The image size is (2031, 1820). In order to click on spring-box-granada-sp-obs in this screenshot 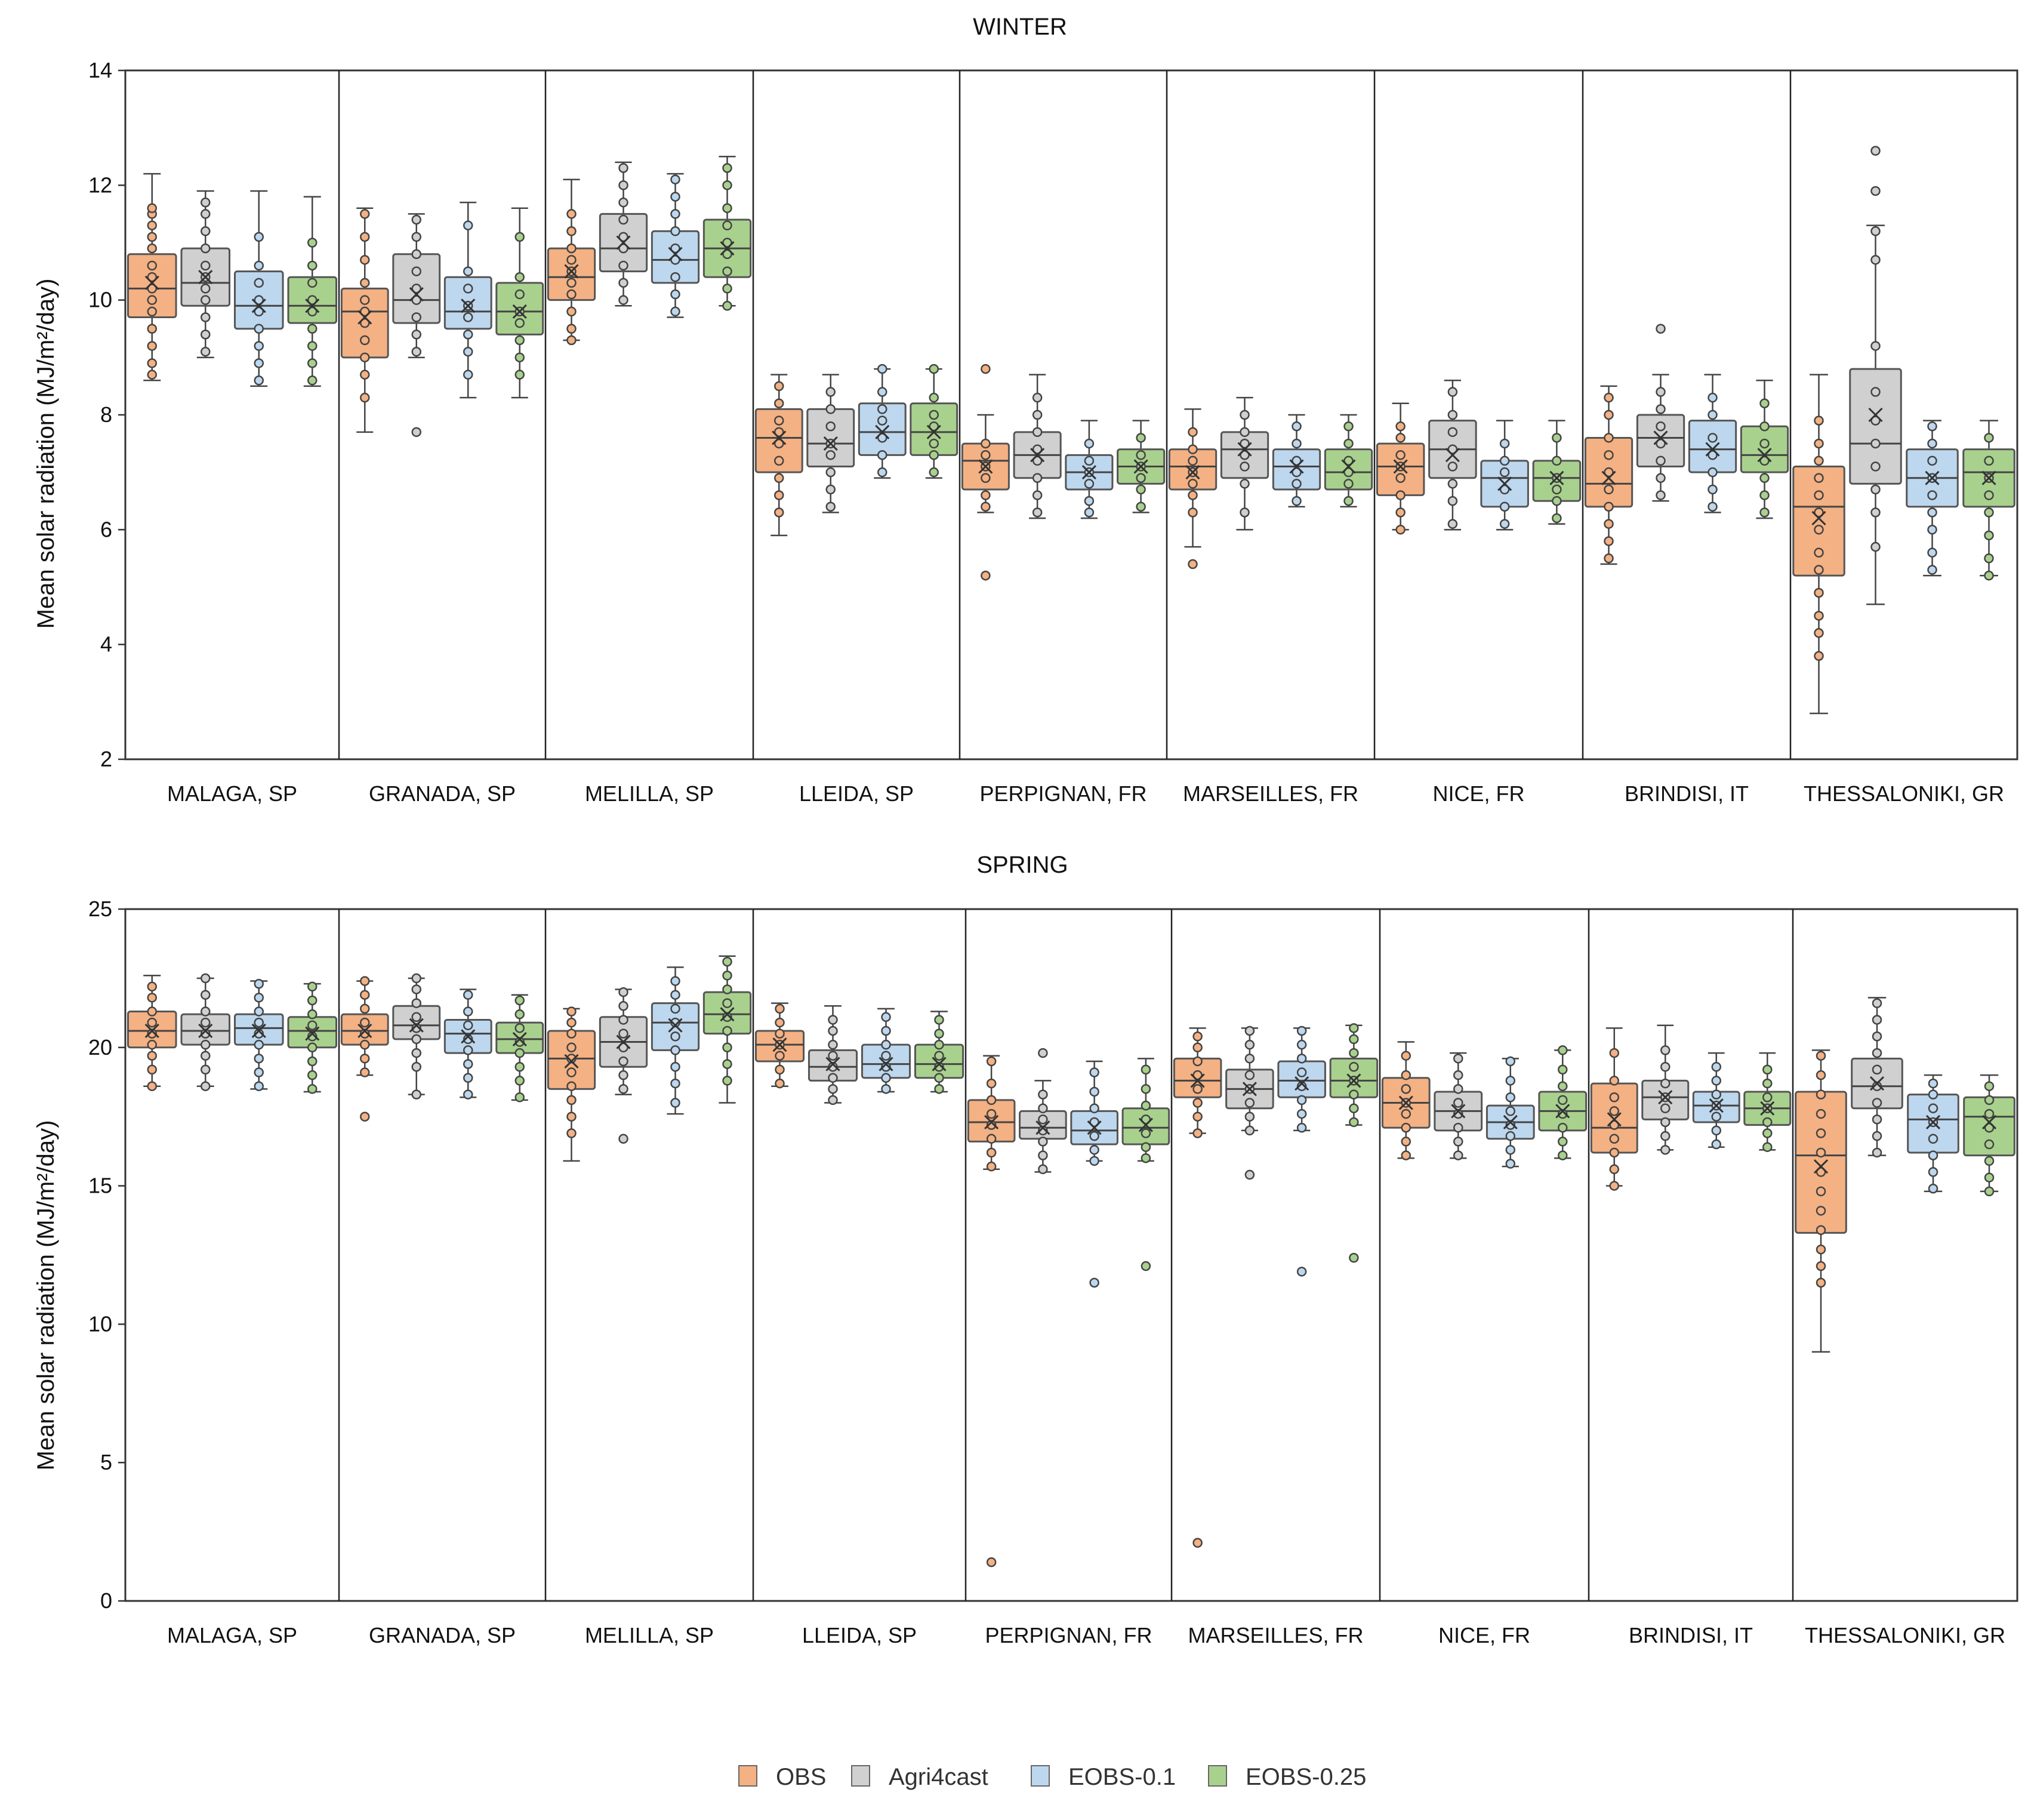, I will do `click(364, 1049)`.